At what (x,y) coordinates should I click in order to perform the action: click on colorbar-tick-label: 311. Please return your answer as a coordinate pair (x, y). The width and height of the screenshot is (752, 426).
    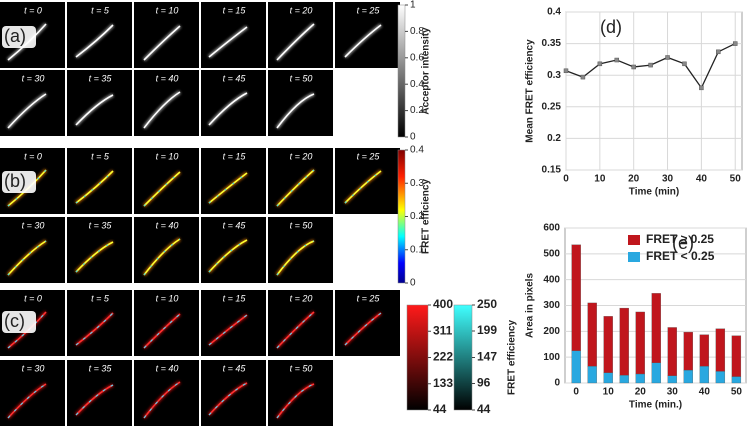
    Looking at the image, I should click on (443, 330).